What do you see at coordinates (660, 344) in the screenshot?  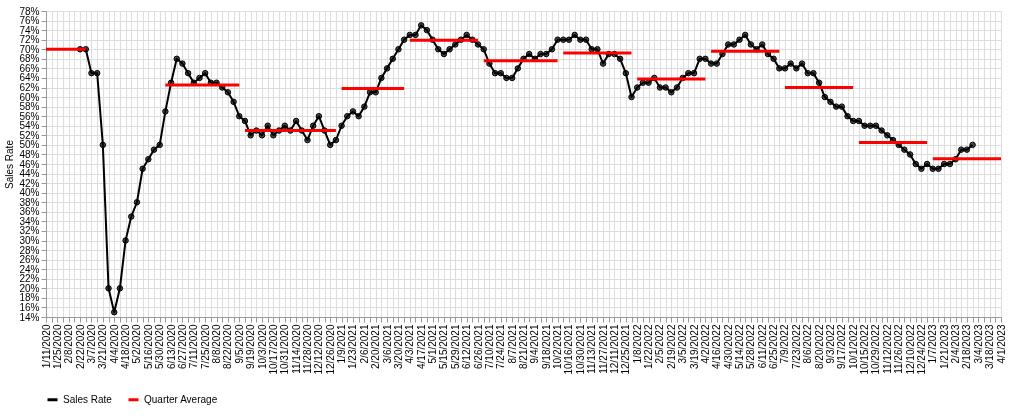 I see `x-tick-label: 2/5/2022` at bounding box center [660, 344].